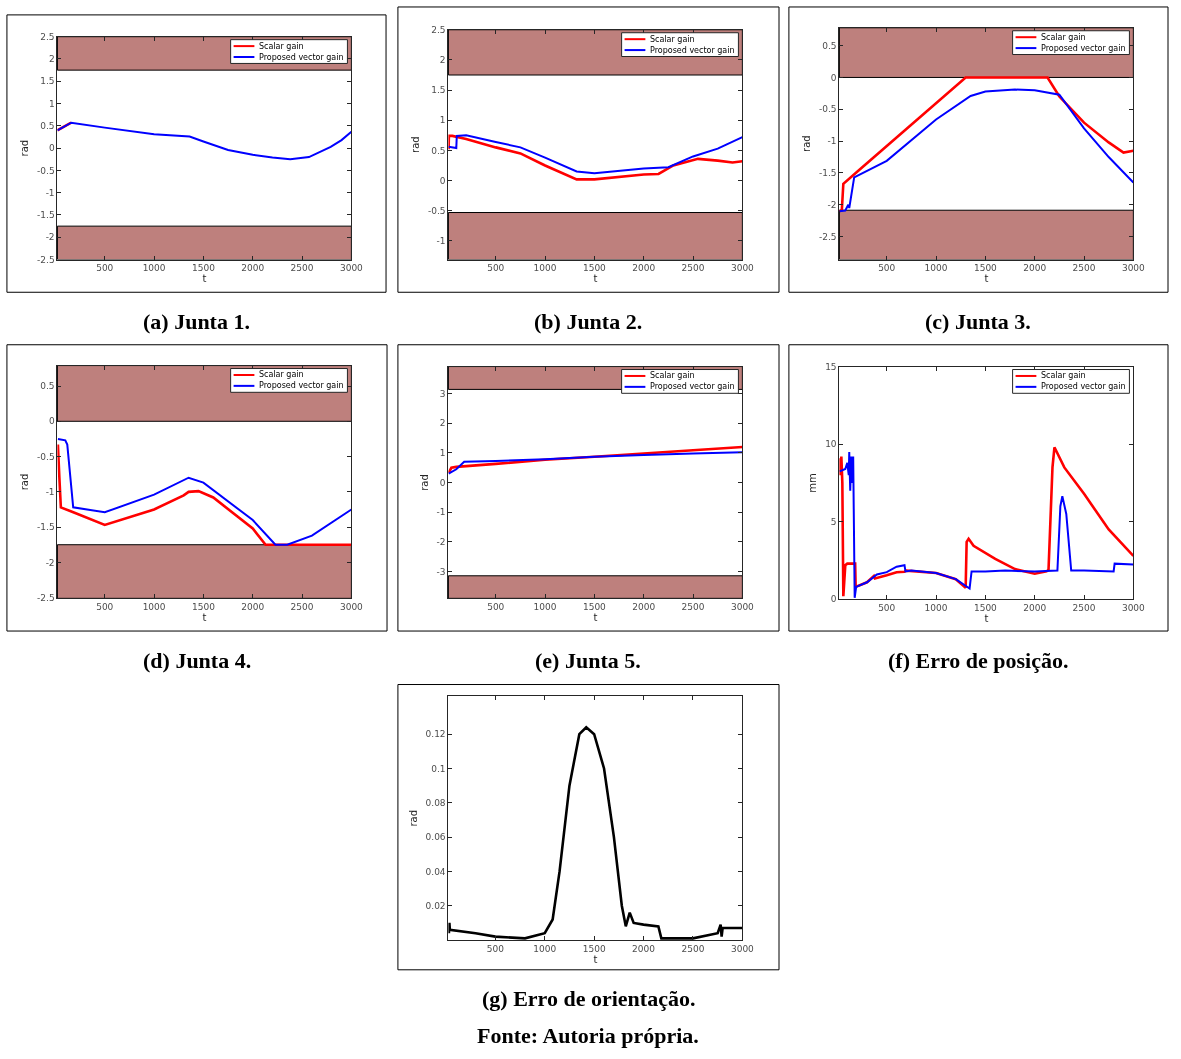 This screenshot has height=1059, width=1181. I want to click on y-tick-label: 5, so click(833, 521).